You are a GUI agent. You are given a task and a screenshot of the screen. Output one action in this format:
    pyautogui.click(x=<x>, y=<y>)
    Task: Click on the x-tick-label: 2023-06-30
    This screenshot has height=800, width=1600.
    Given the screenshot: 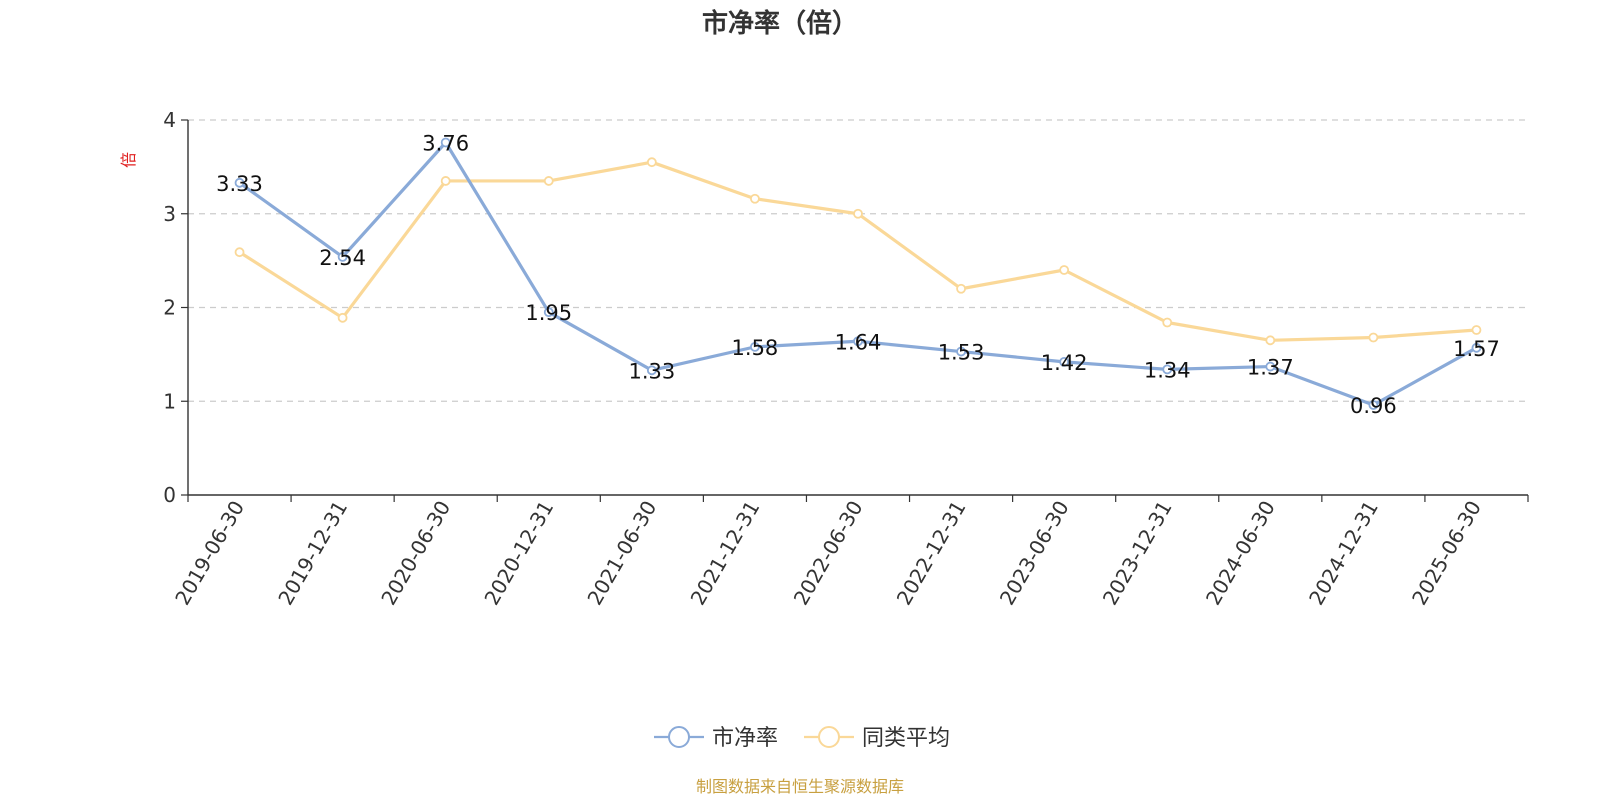 What is the action you would take?
    pyautogui.click(x=1034, y=553)
    